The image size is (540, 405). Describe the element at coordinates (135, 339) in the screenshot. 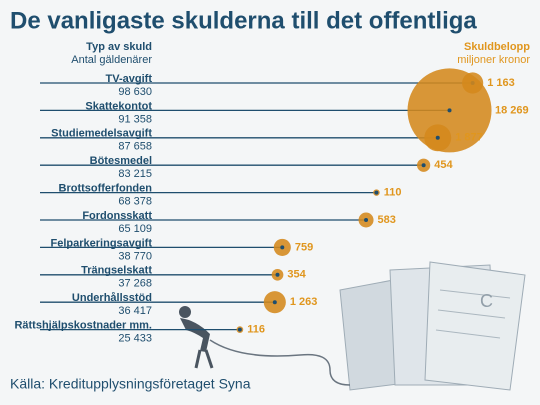

I see `x-value-label: 25 433` at that location.